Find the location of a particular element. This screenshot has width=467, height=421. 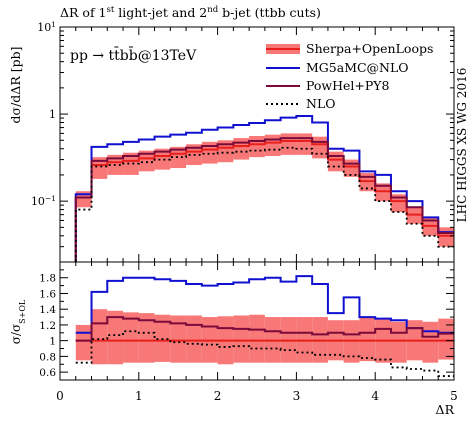

x-tick-label: 5 is located at coordinates (454, 396).